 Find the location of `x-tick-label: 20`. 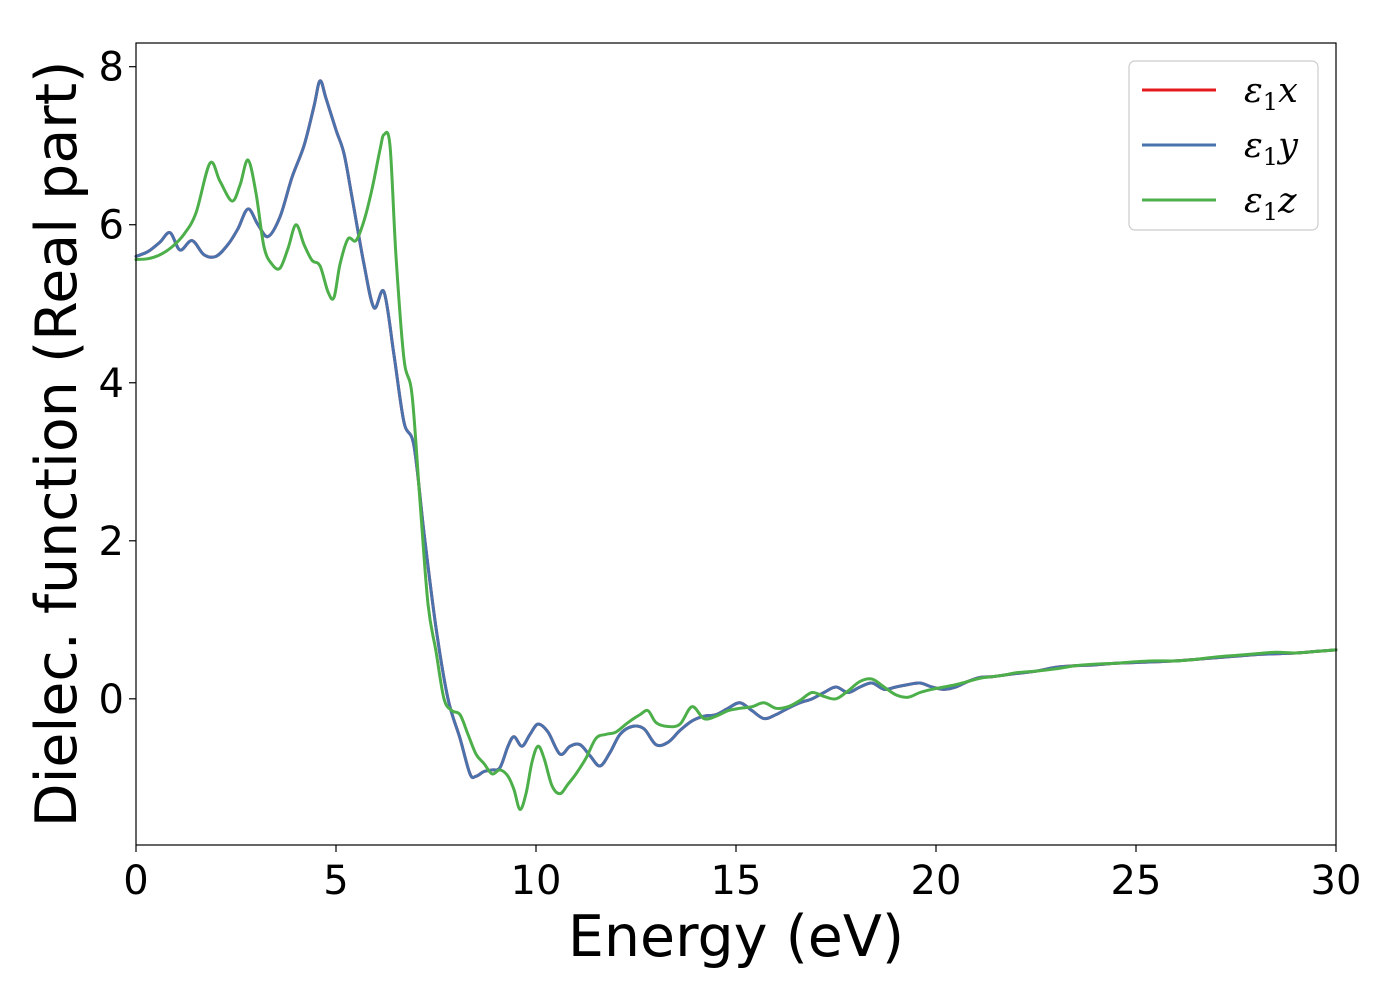

x-tick-label: 20 is located at coordinates (936, 881).